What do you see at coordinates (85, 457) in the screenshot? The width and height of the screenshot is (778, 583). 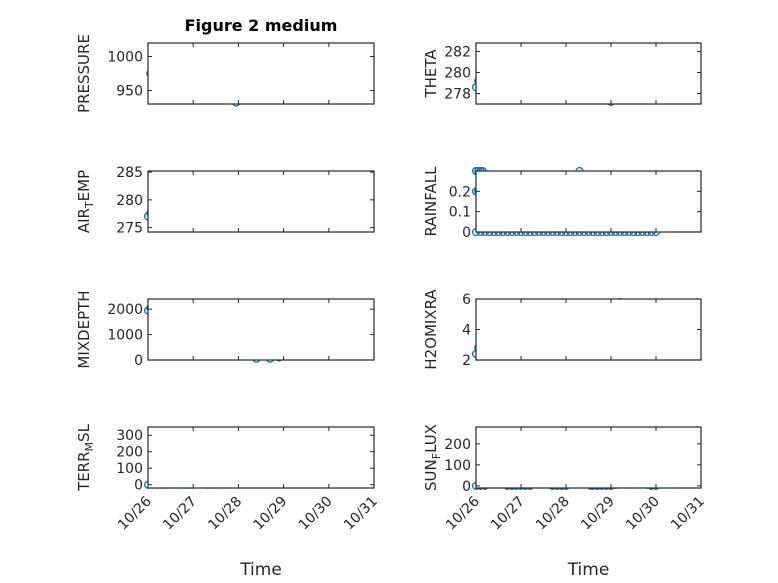 I see `y-axis-label: TERRMSL` at bounding box center [85, 457].